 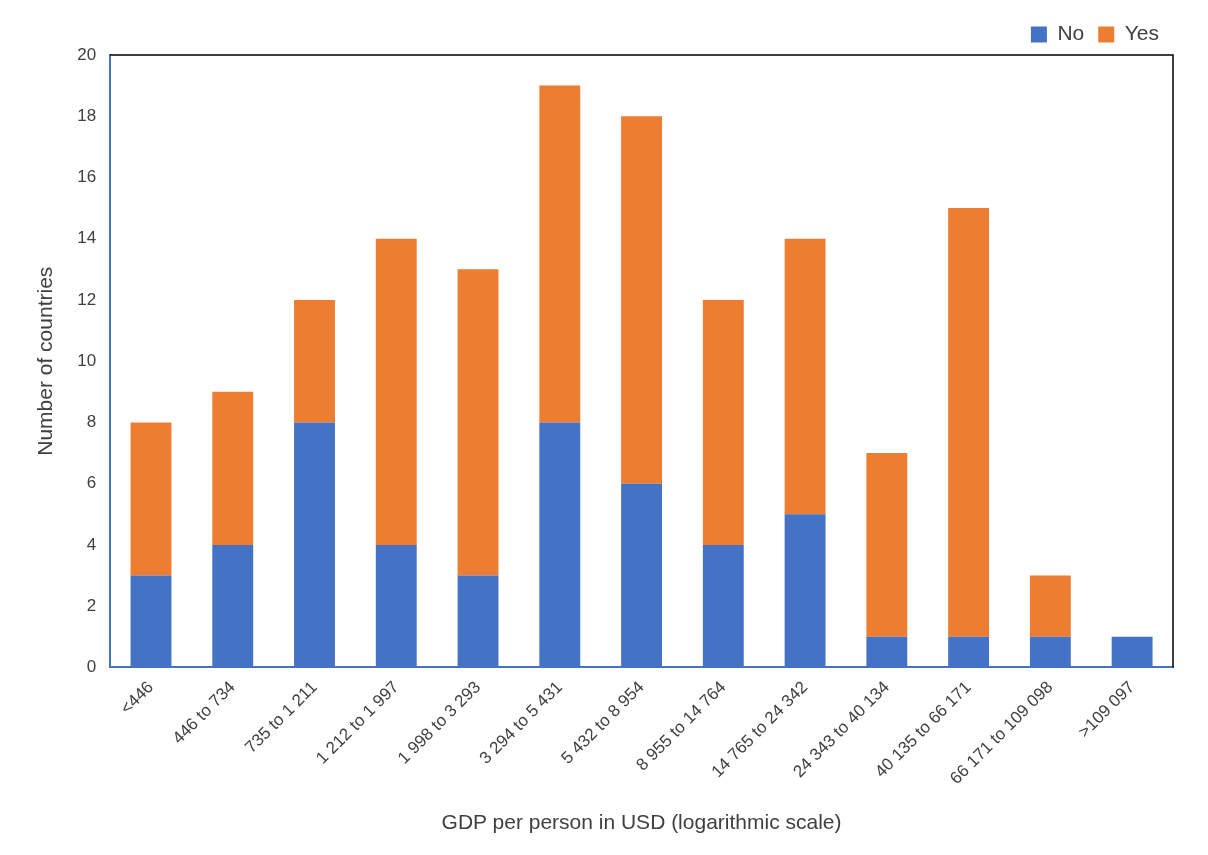 I want to click on x-axis-title: GDP per person in USD (logarithmic scale), so click(x=641, y=822).